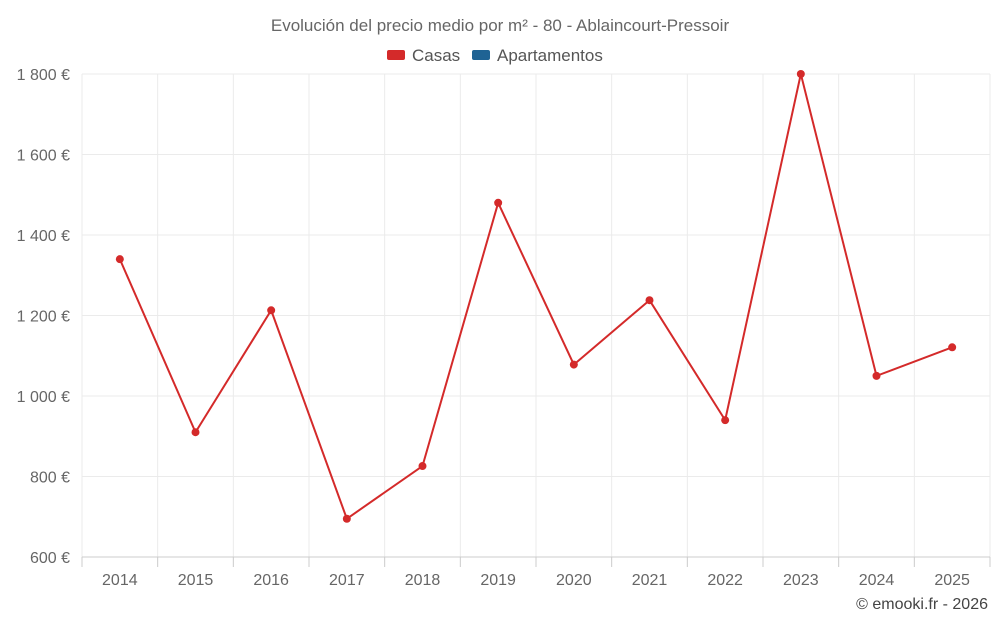 The width and height of the screenshot is (1000, 625). What do you see at coordinates (423, 580) in the screenshot?
I see `x-tick-label: 2018` at bounding box center [423, 580].